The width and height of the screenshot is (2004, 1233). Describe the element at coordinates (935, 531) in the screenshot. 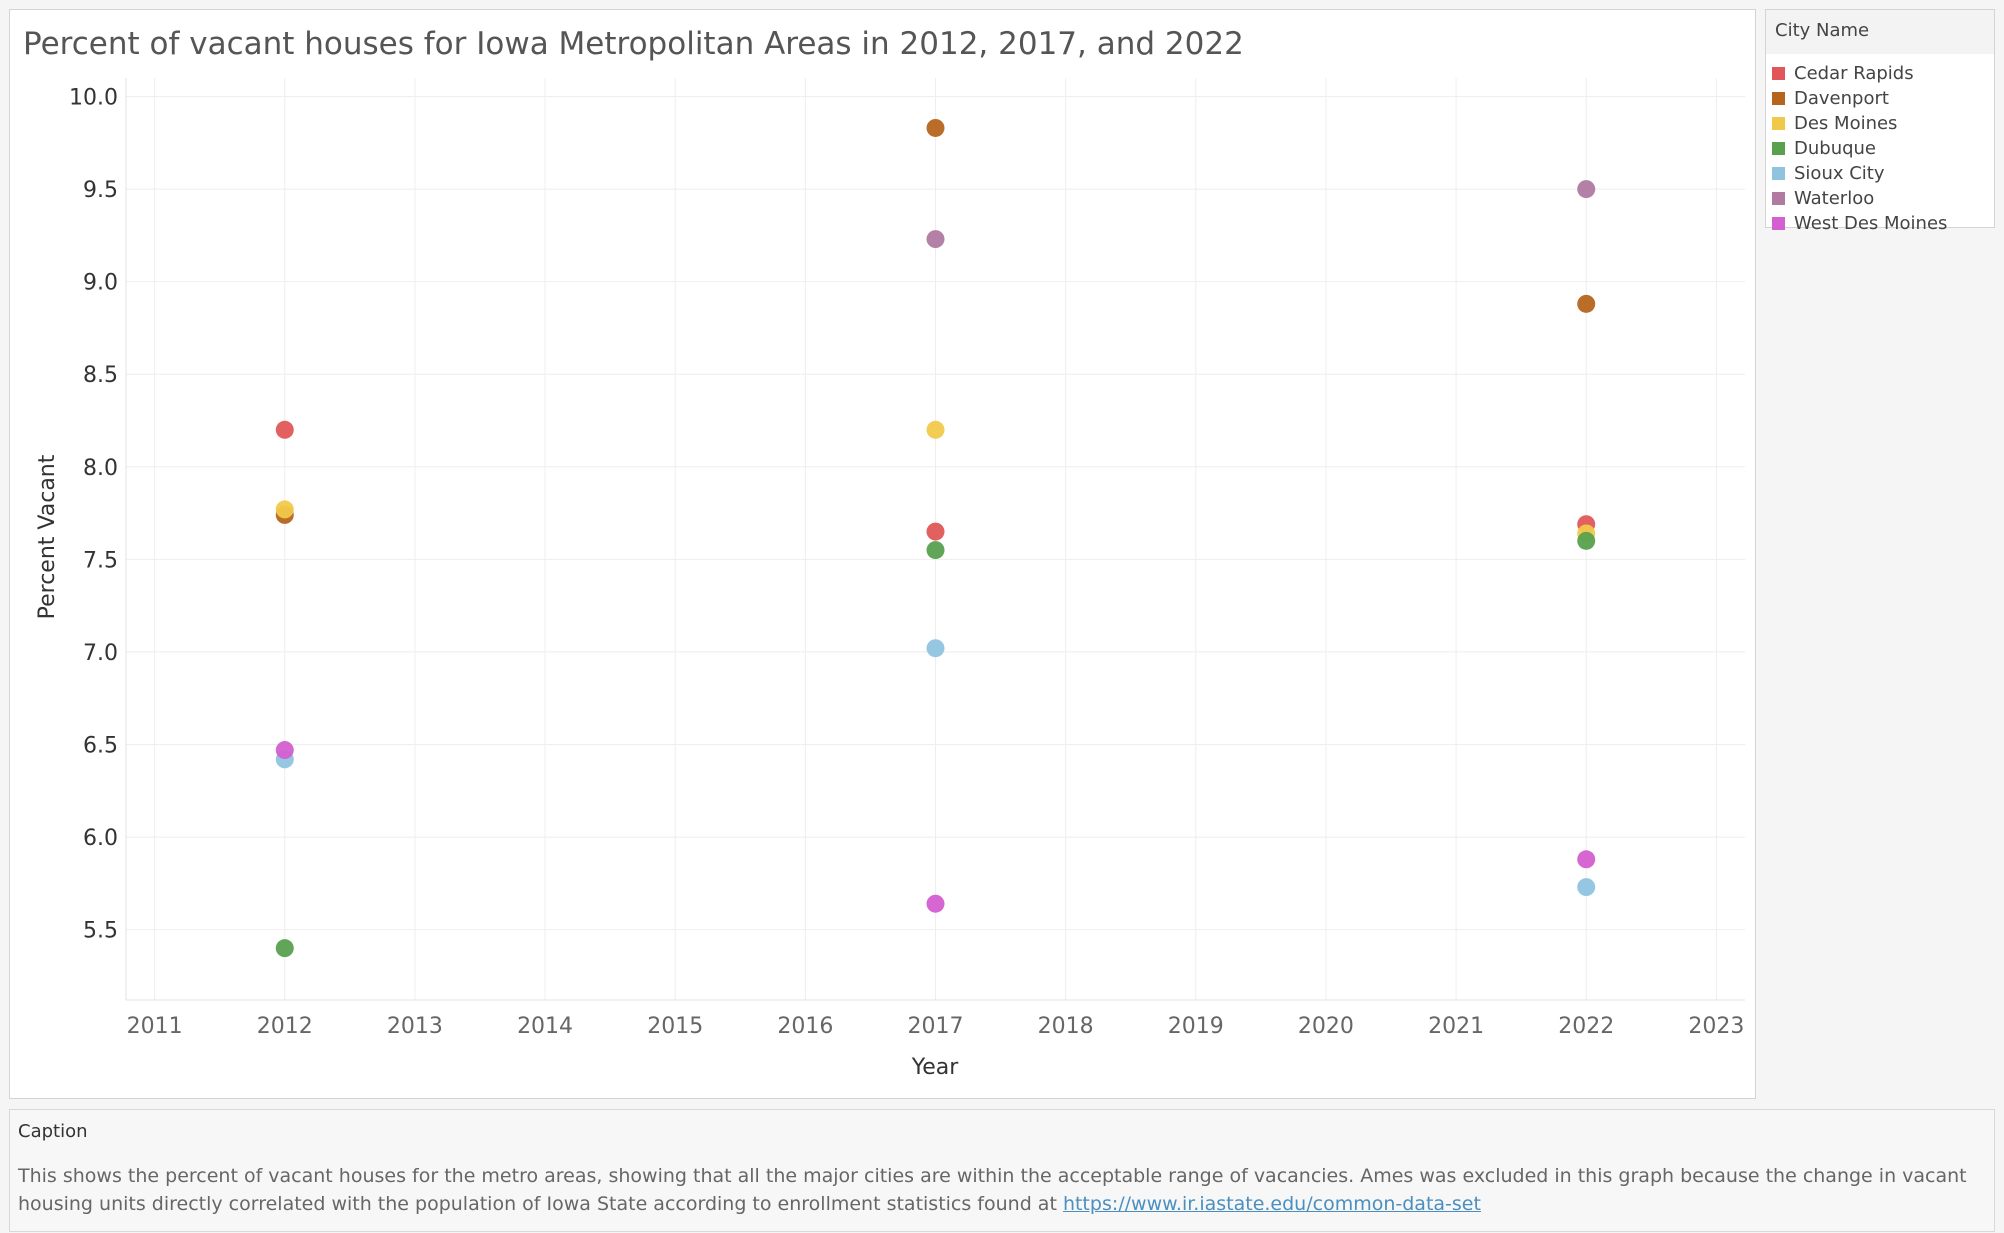

I see `data-point: Cedar Rapids 2017: 7.65` at that location.